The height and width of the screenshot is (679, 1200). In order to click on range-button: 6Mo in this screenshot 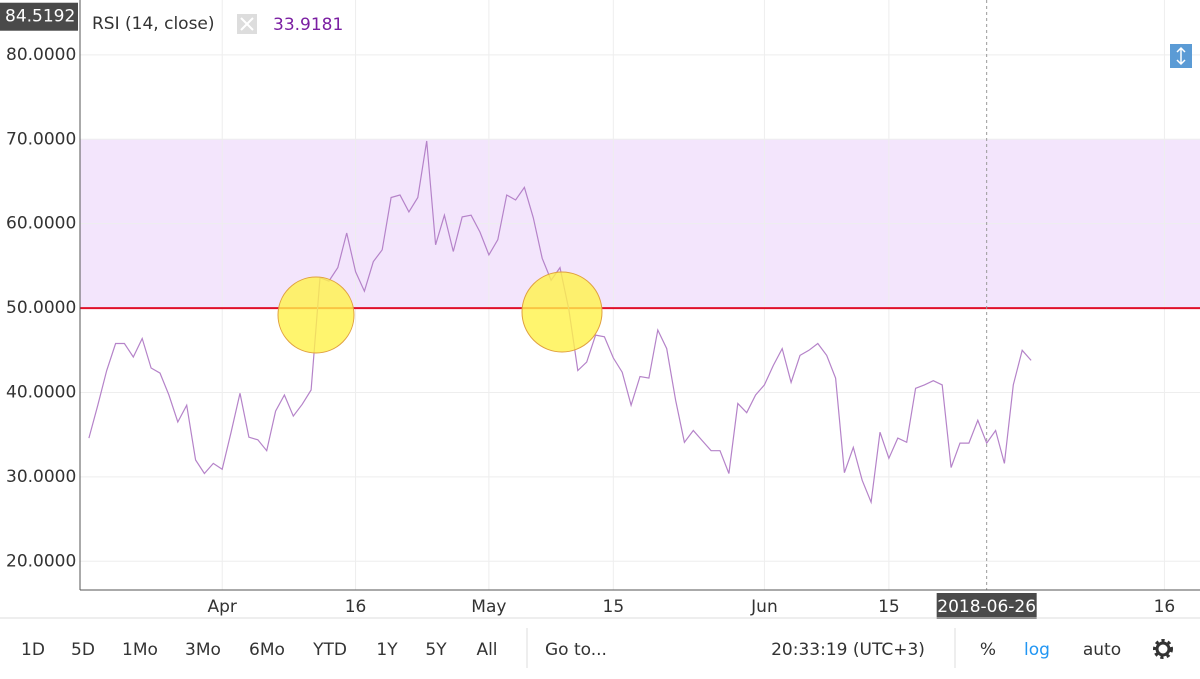, I will do `click(267, 650)`.